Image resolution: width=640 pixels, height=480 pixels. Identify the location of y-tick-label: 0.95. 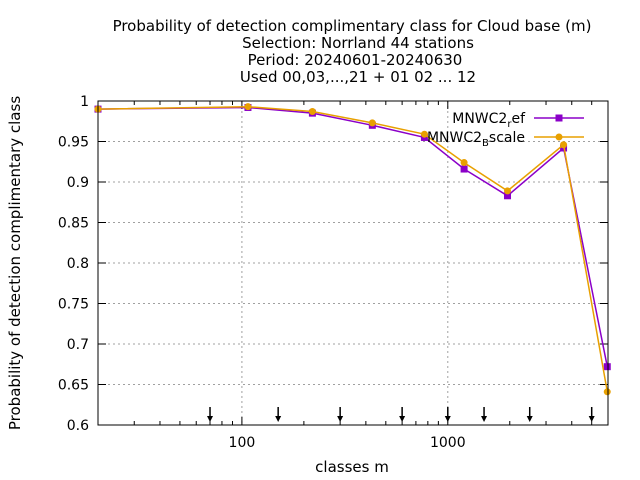
(73, 143).